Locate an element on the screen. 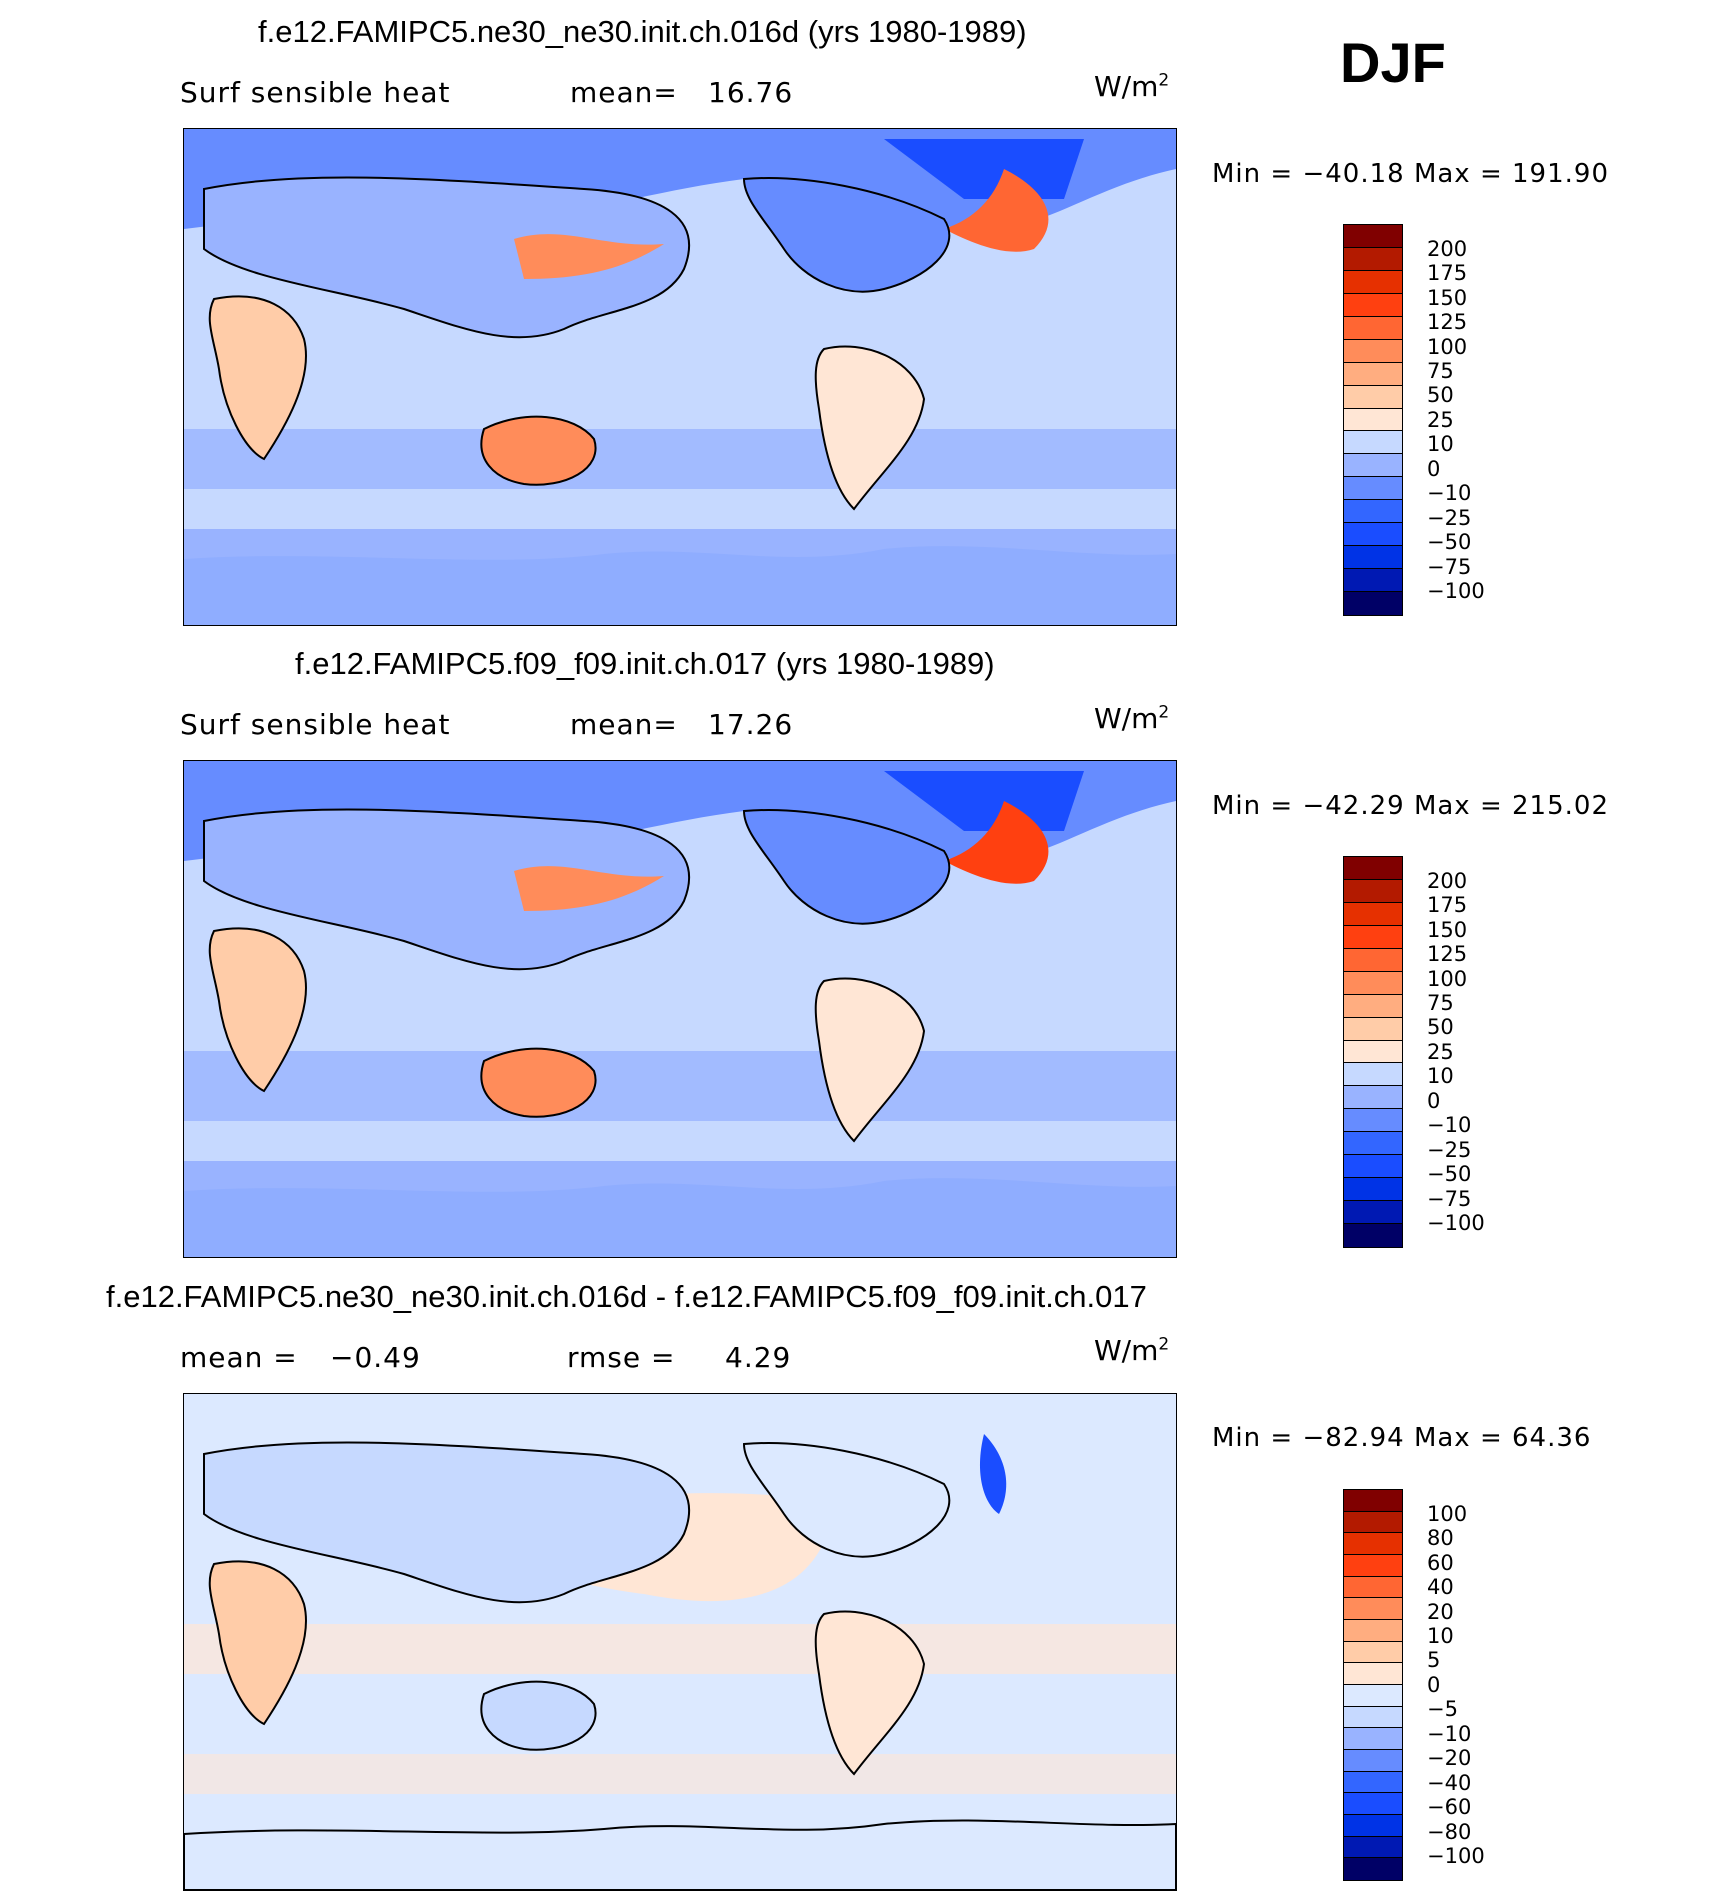 The image size is (1710, 1891). panel-3-cb-label: 10 is located at coordinates (1440, 1636).